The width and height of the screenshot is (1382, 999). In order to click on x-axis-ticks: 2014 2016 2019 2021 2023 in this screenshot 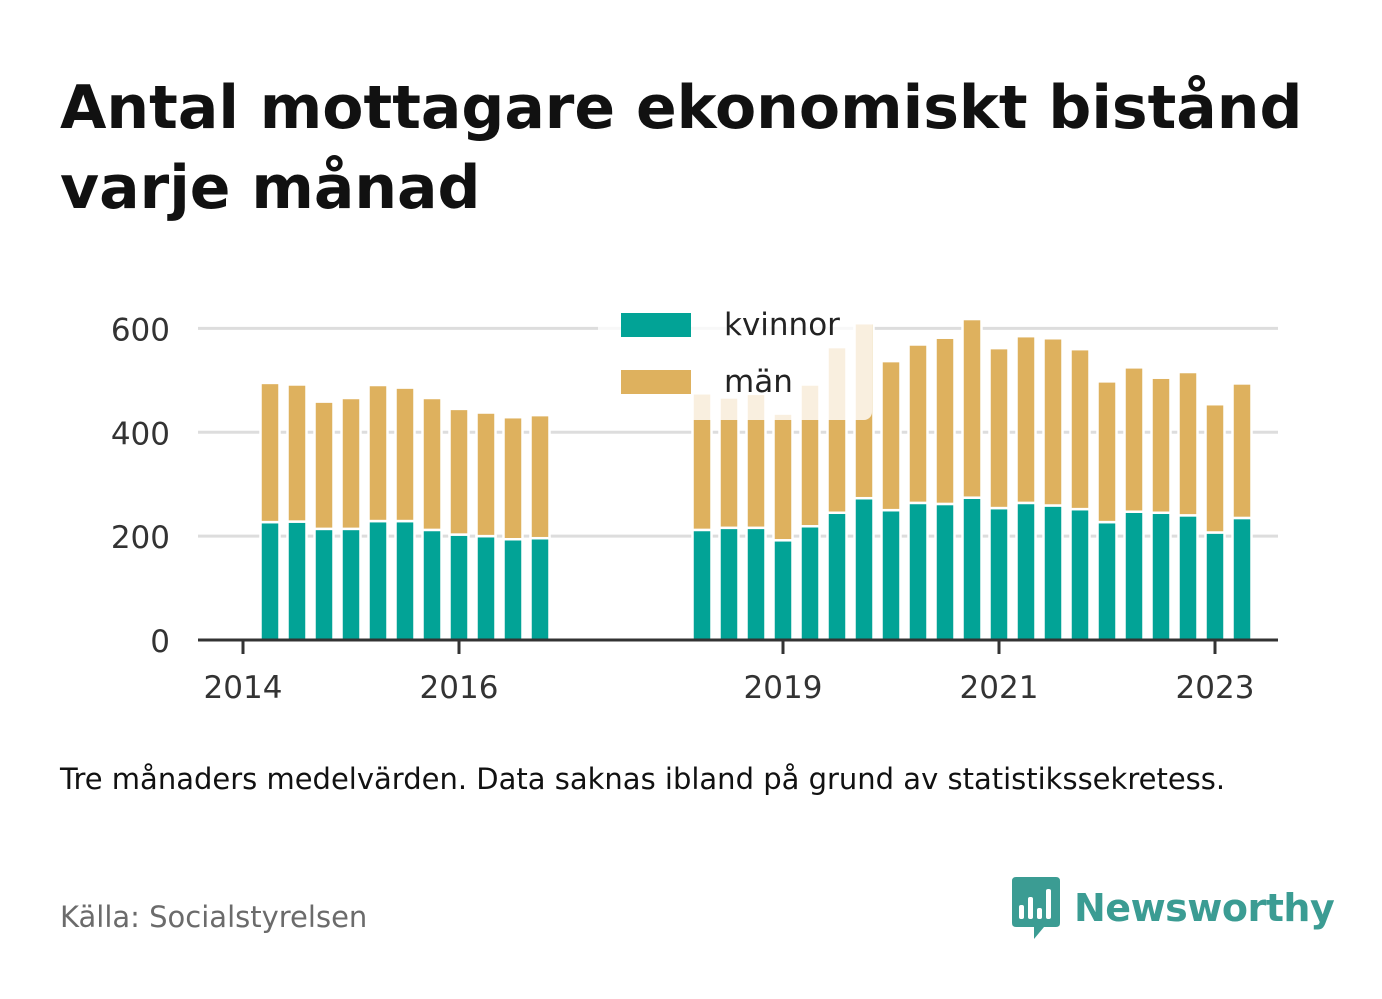, I will do `click(729, 673)`.